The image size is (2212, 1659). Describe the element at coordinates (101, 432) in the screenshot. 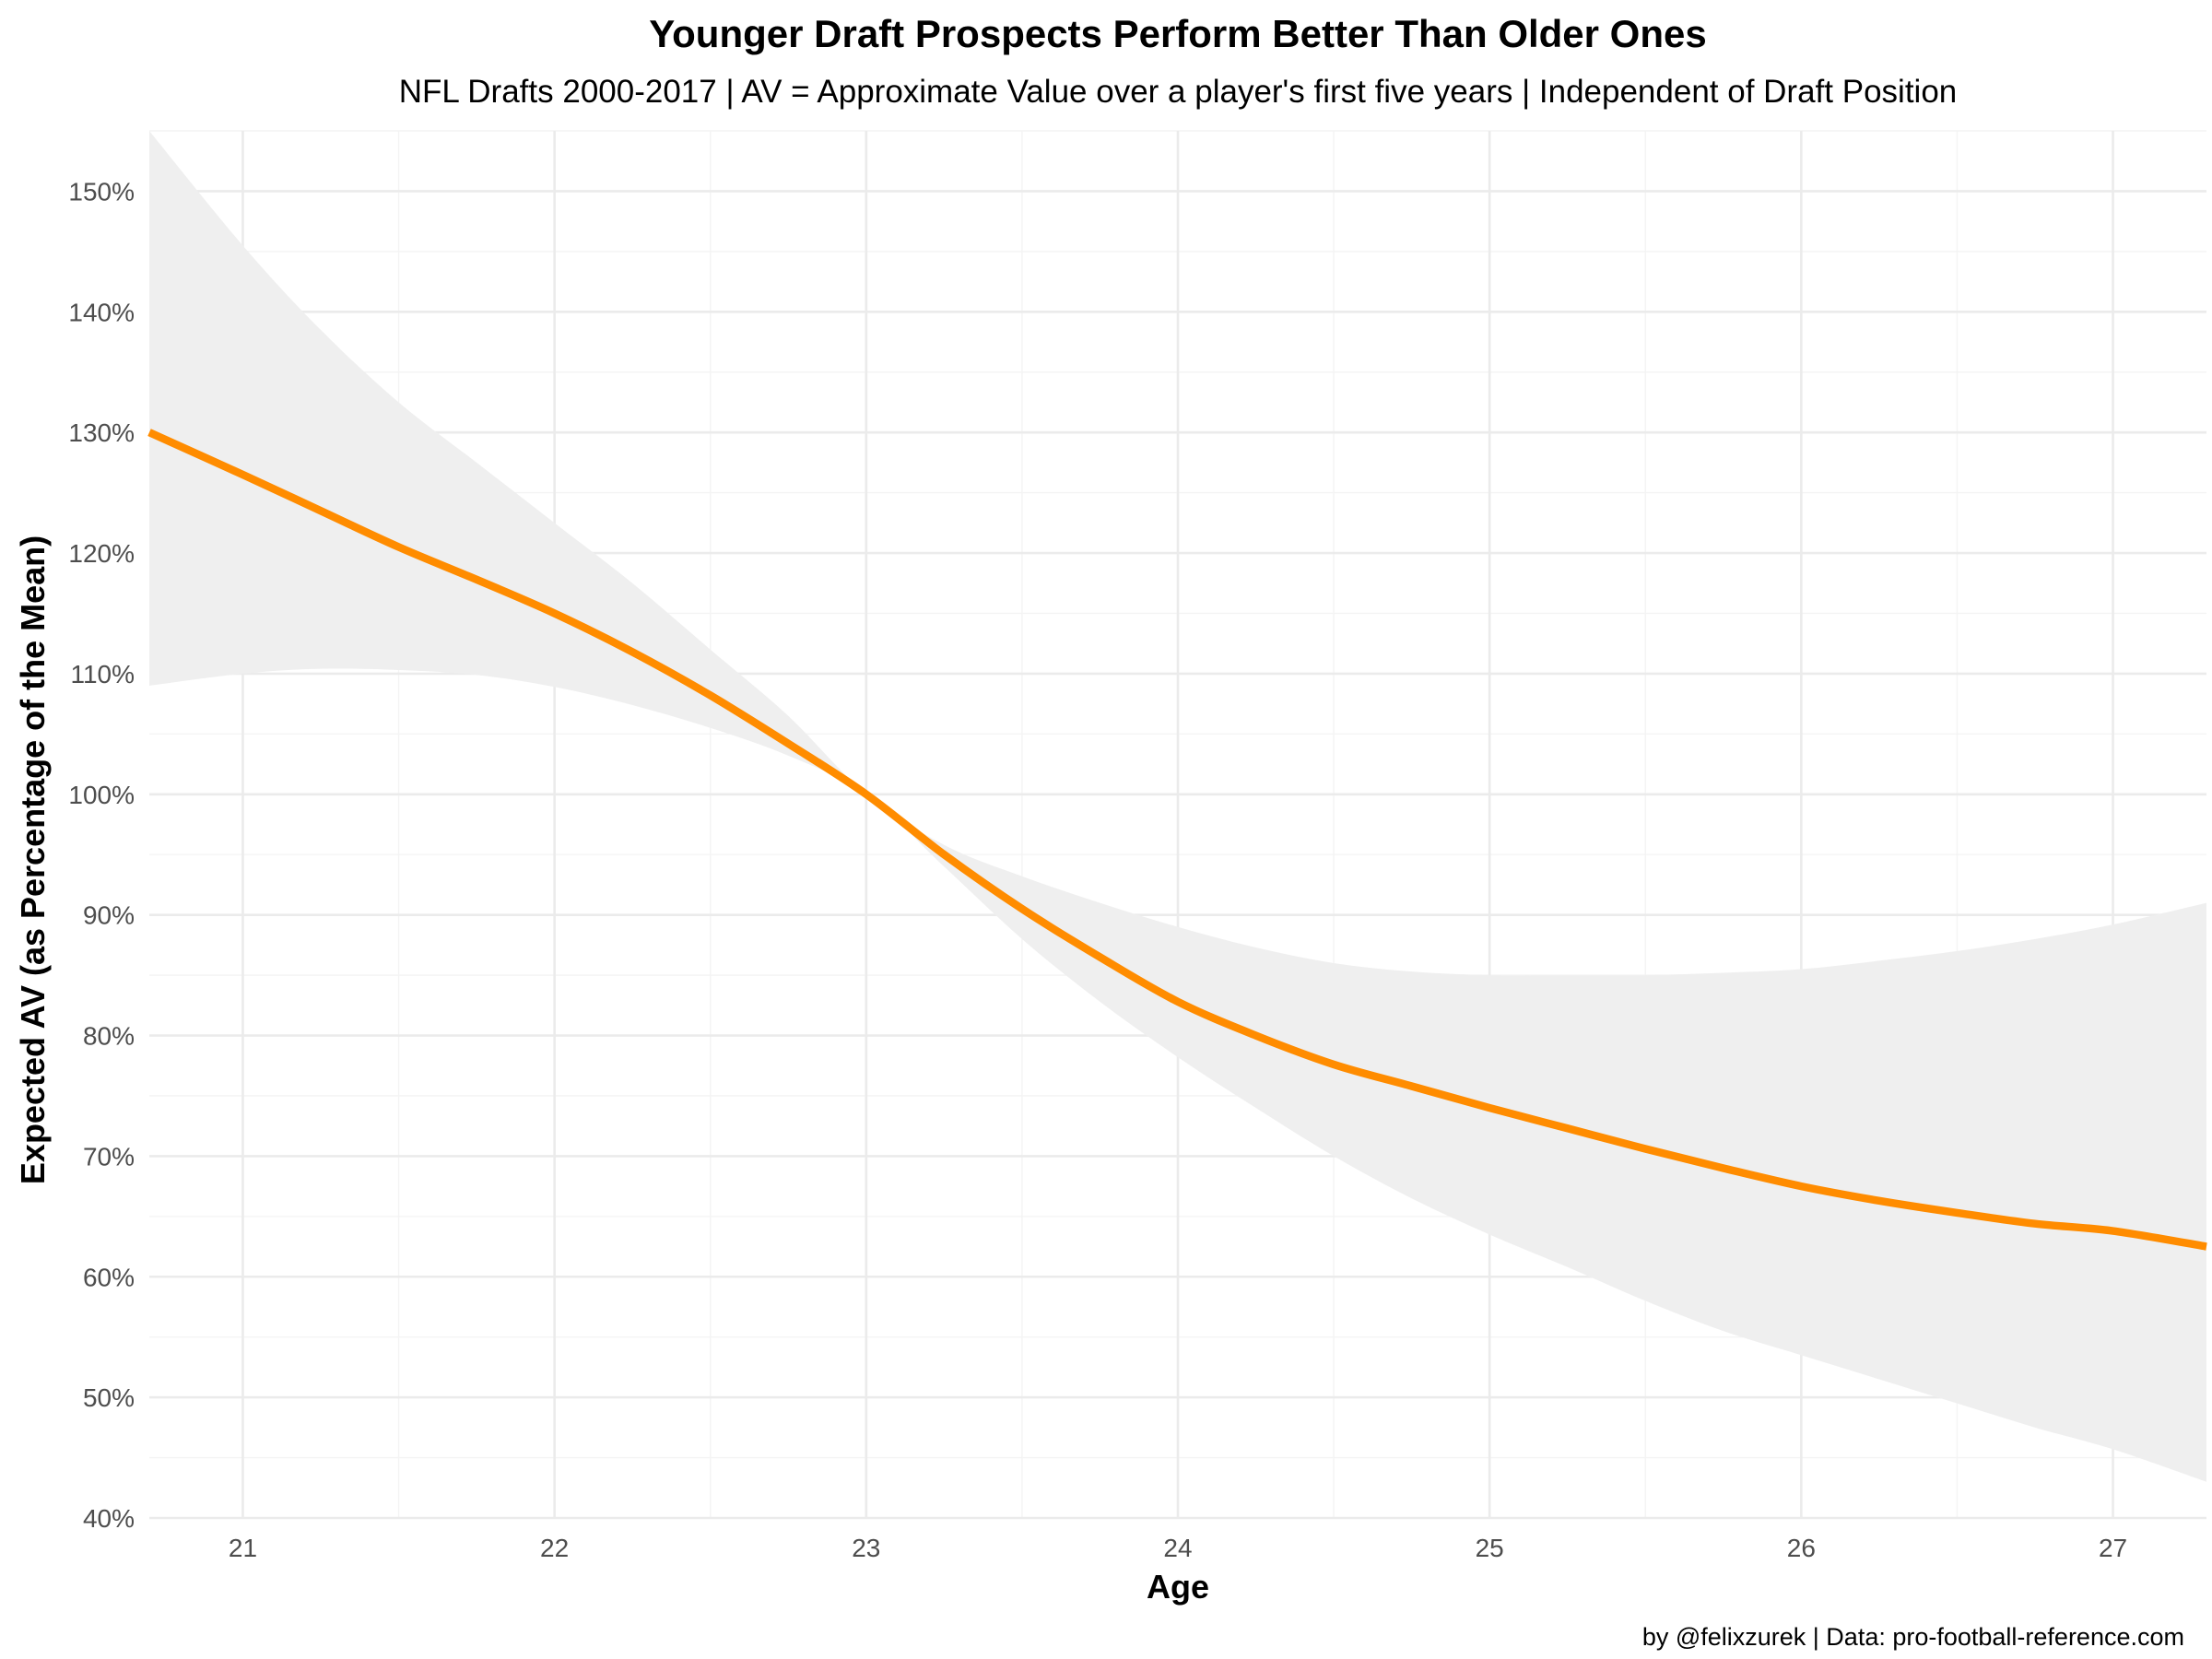

I see `y-tick-label: 130%` at that location.